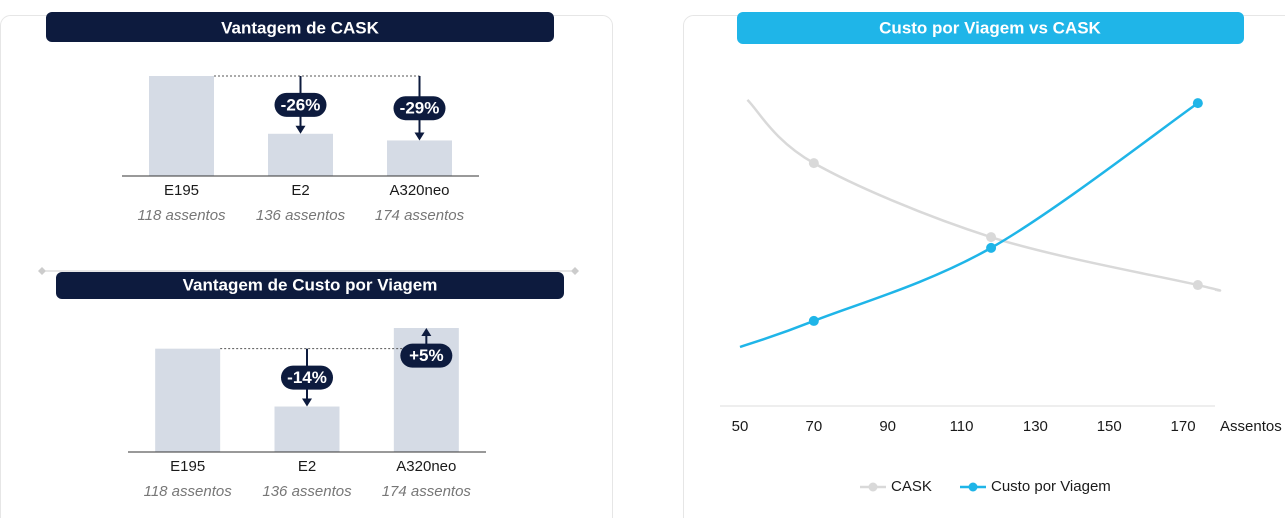  I want to click on x-tick-label: 150, so click(1109, 426).